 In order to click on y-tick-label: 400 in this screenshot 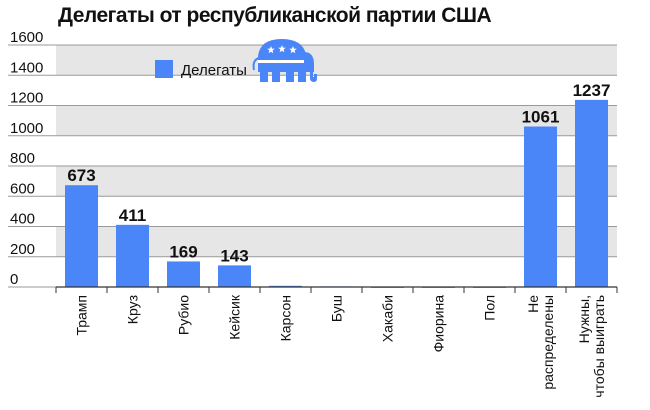, I will do `click(22, 219)`.